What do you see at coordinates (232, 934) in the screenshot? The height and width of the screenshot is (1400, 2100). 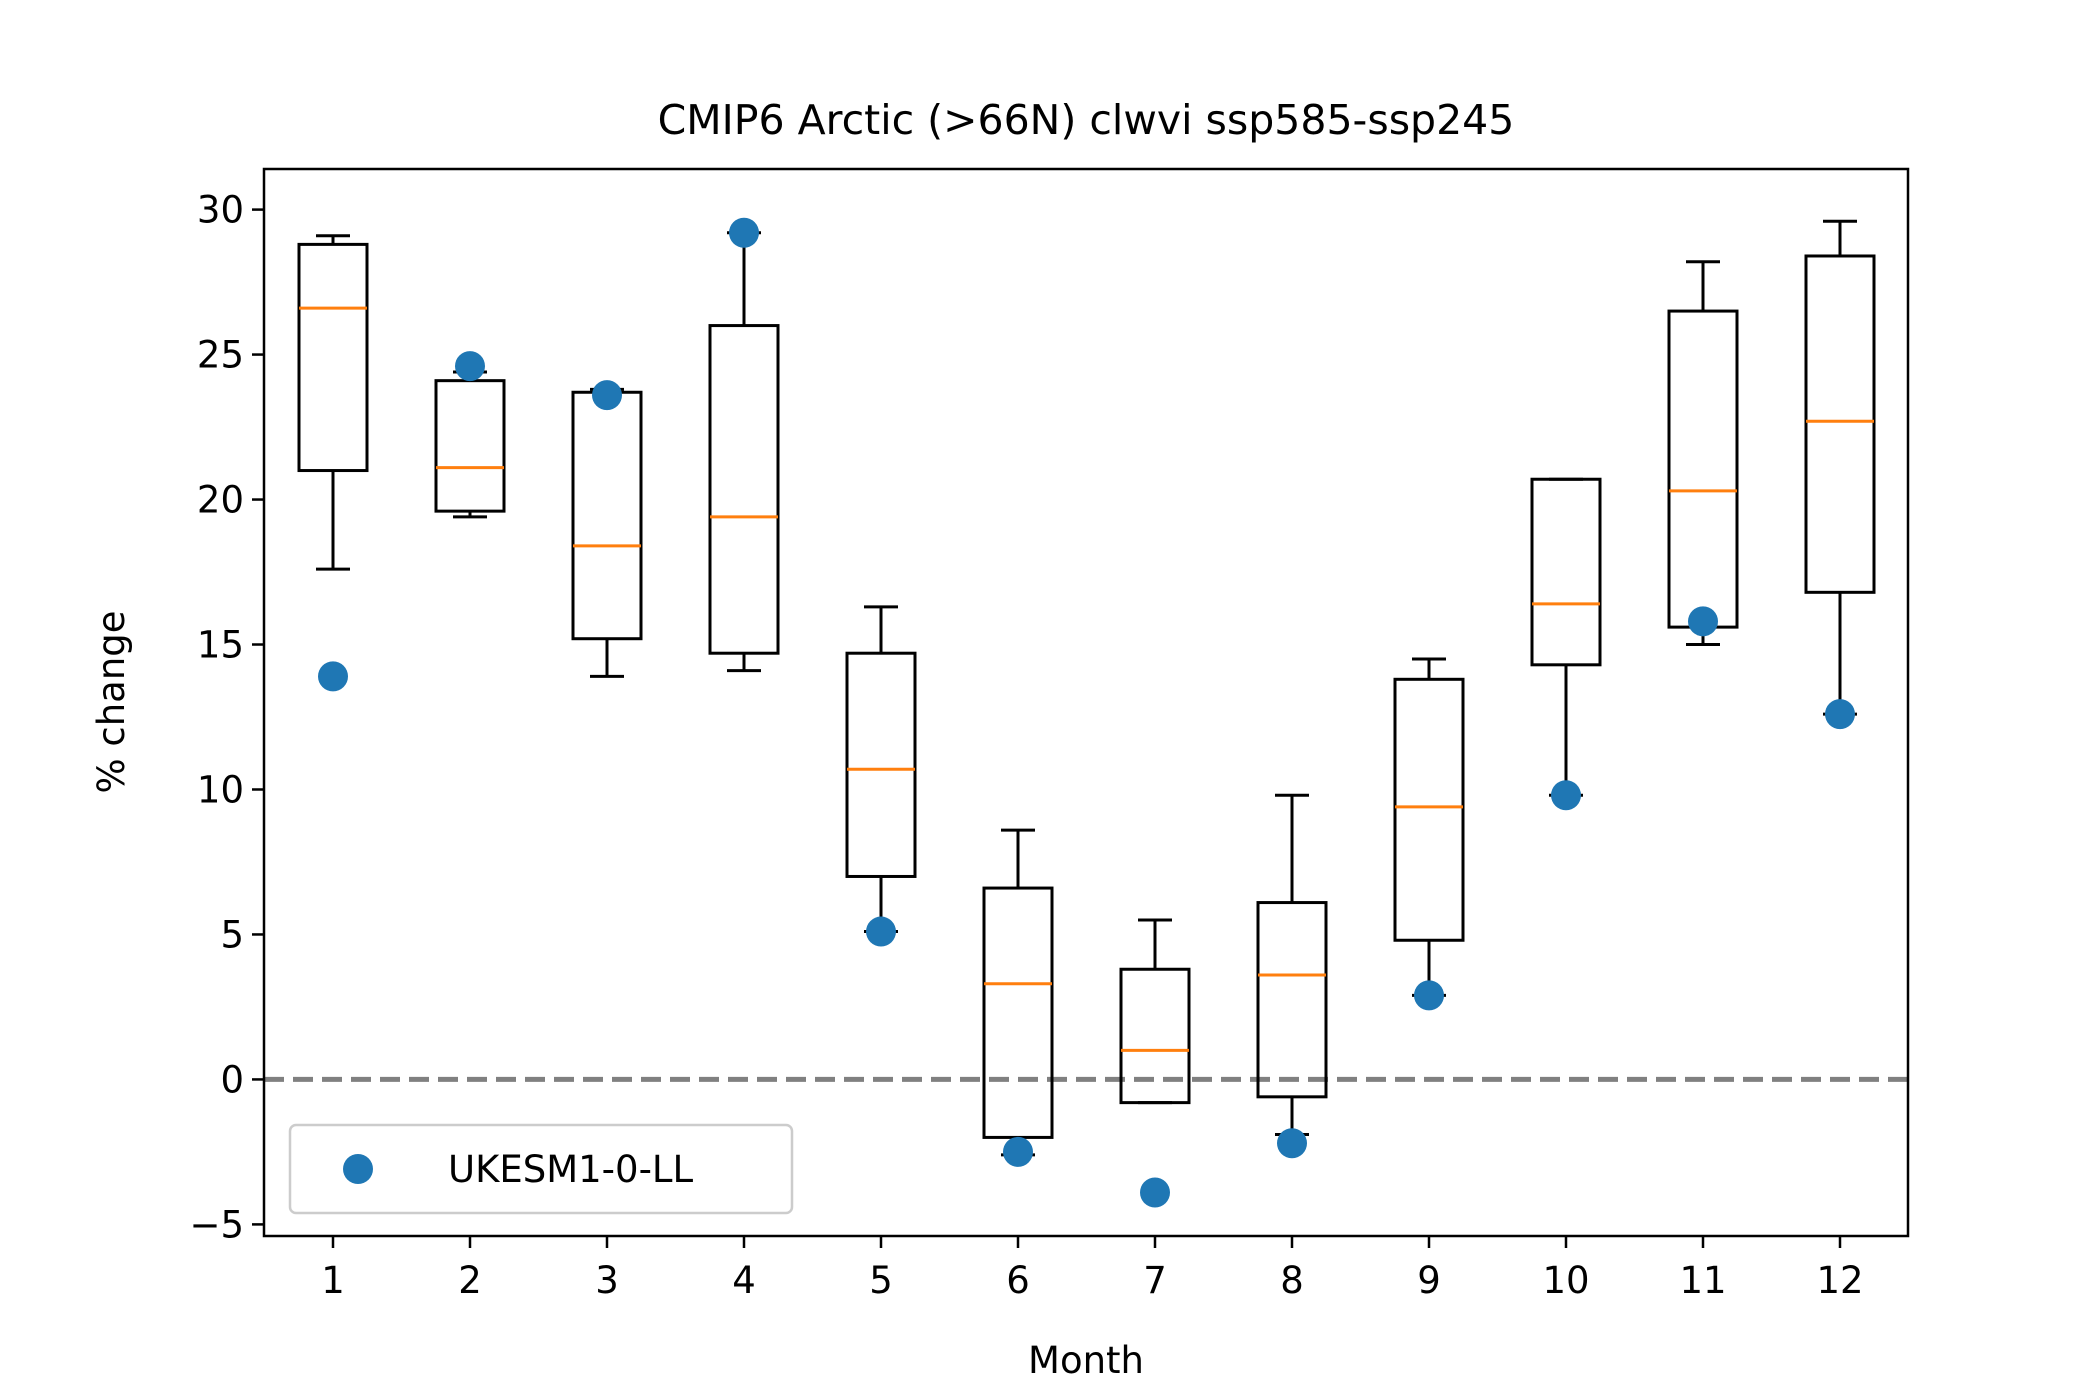 I see `y-tick-label: 5` at bounding box center [232, 934].